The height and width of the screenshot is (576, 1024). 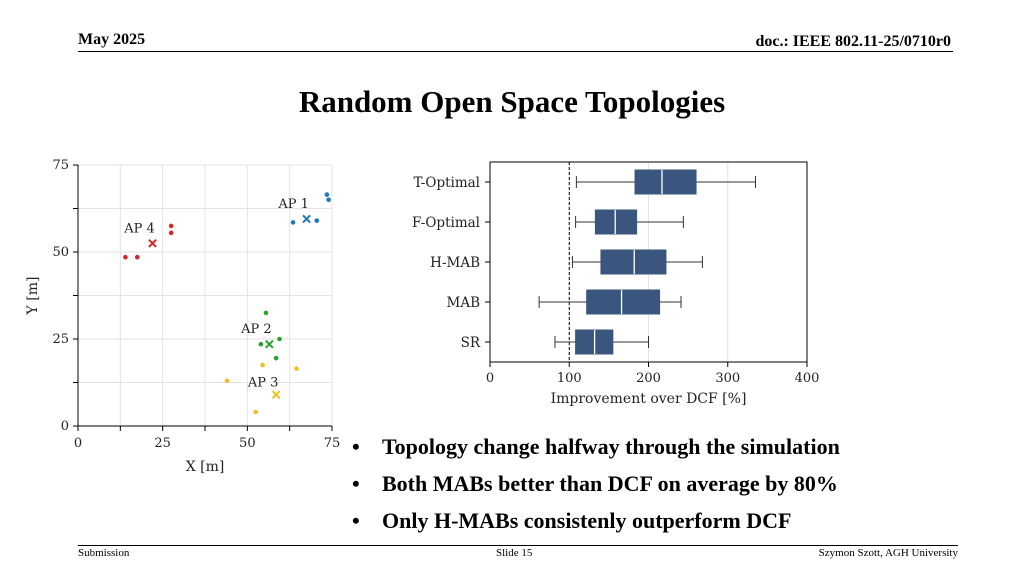 What do you see at coordinates (33, 296) in the screenshot?
I see `y-axis-label: Y [m]` at bounding box center [33, 296].